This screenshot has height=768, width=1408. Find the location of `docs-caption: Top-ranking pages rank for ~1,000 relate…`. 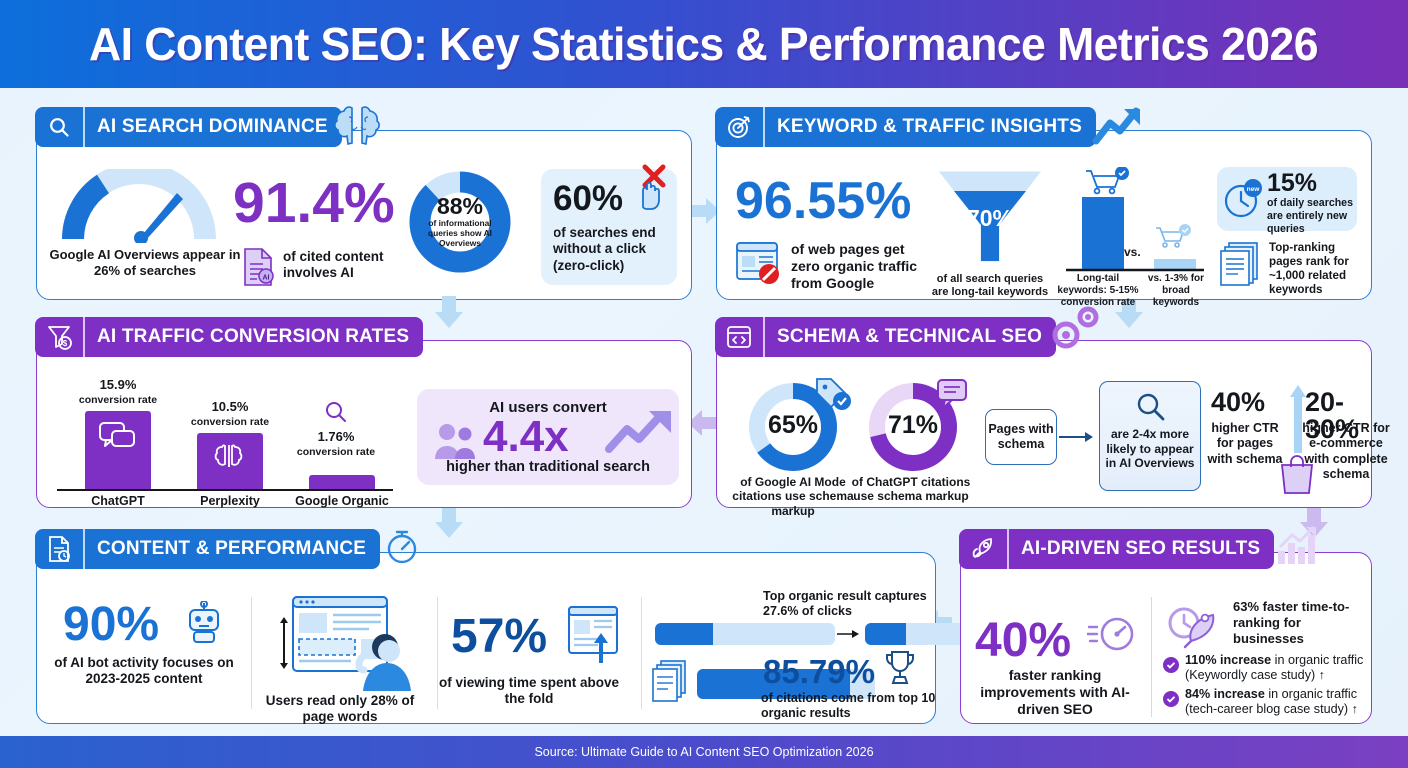

docs-caption: Top-ranking pages rank for ~1,000 relate… is located at coordinates (1309, 269).